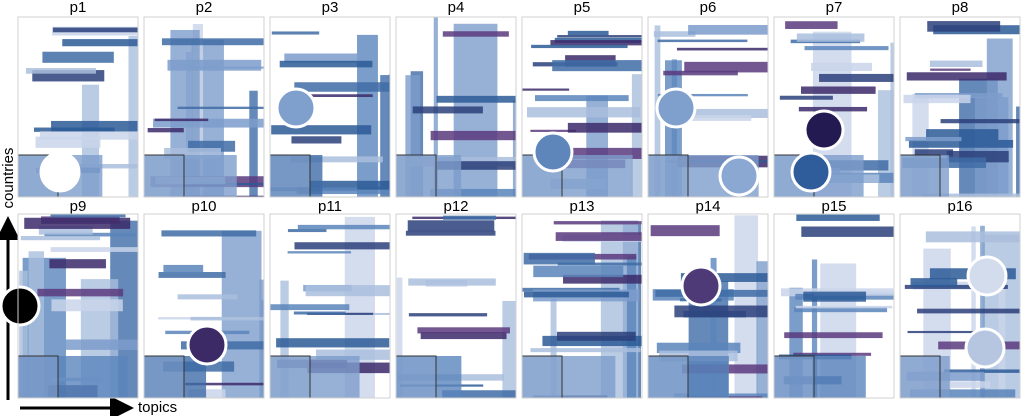 The height and width of the screenshot is (416, 1023). What do you see at coordinates (157, 407) in the screenshot?
I see `x-axis-label: topics` at bounding box center [157, 407].